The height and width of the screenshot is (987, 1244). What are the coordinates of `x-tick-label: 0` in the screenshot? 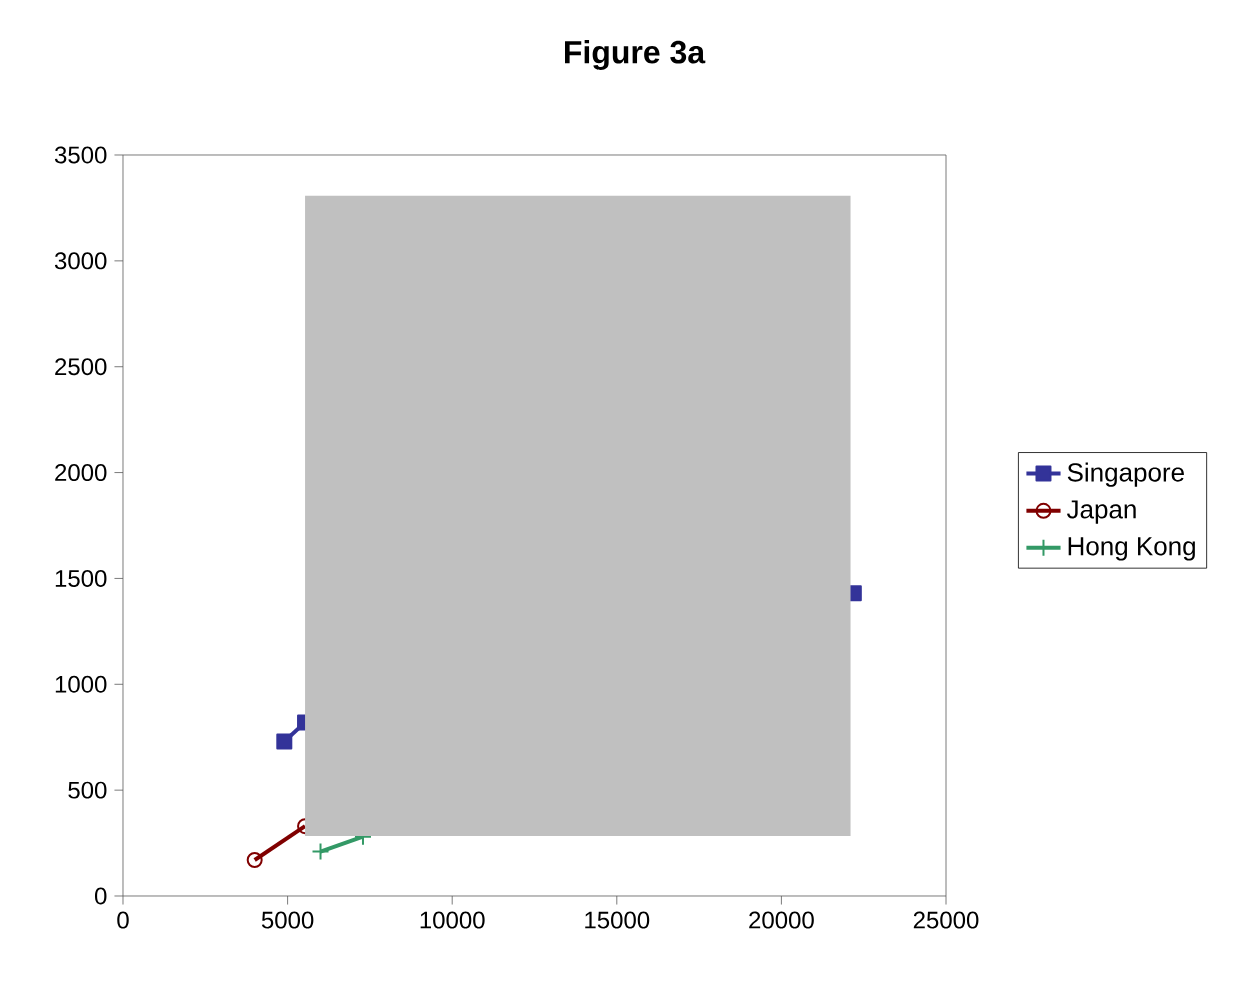 It's located at (123, 920).